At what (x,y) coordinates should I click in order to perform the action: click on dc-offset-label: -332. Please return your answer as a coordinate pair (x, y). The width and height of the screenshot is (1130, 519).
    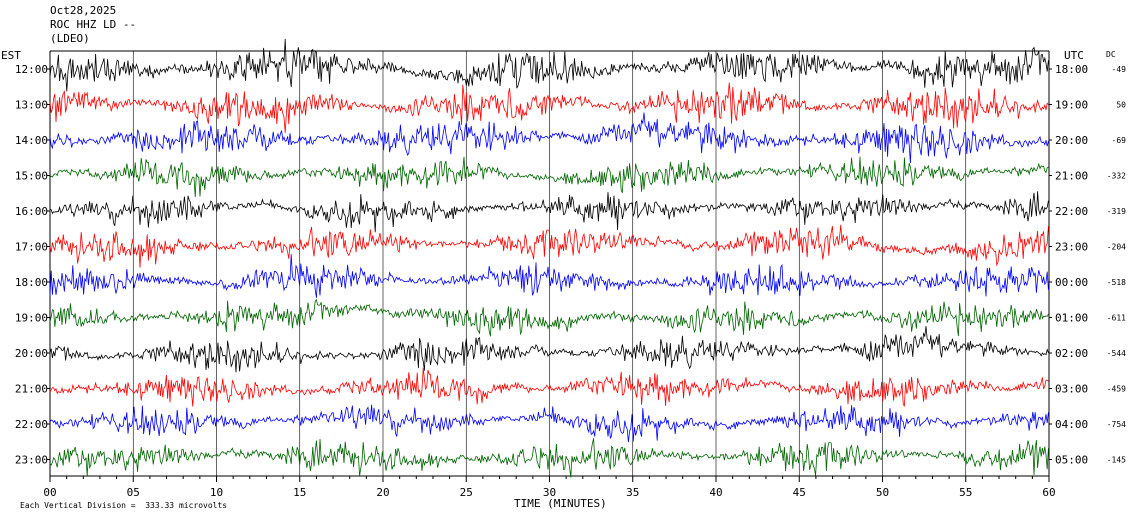
    Looking at the image, I should click on (1116, 176).